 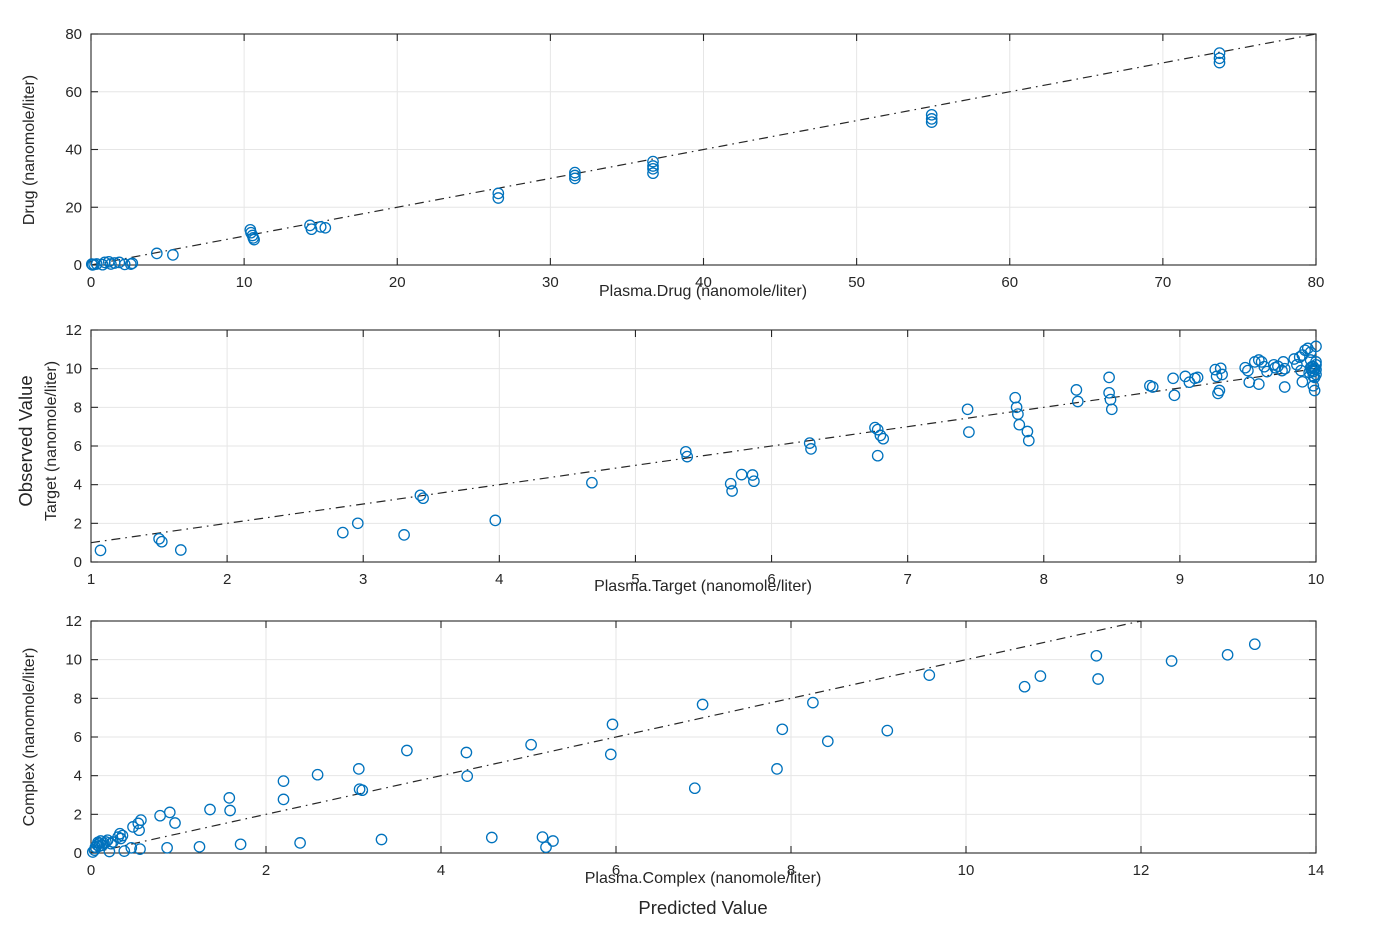 I want to click on y-tick-label: 0, so click(x=78, y=562).